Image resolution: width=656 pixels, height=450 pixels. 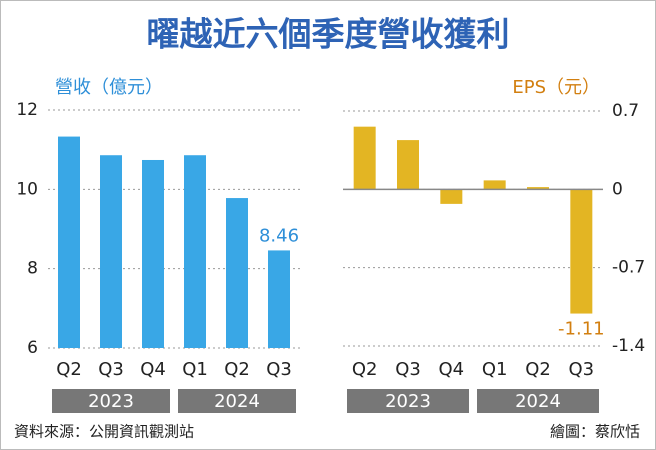 I want to click on title: 曜越近六個季度營收獲利, so click(x=328, y=34).